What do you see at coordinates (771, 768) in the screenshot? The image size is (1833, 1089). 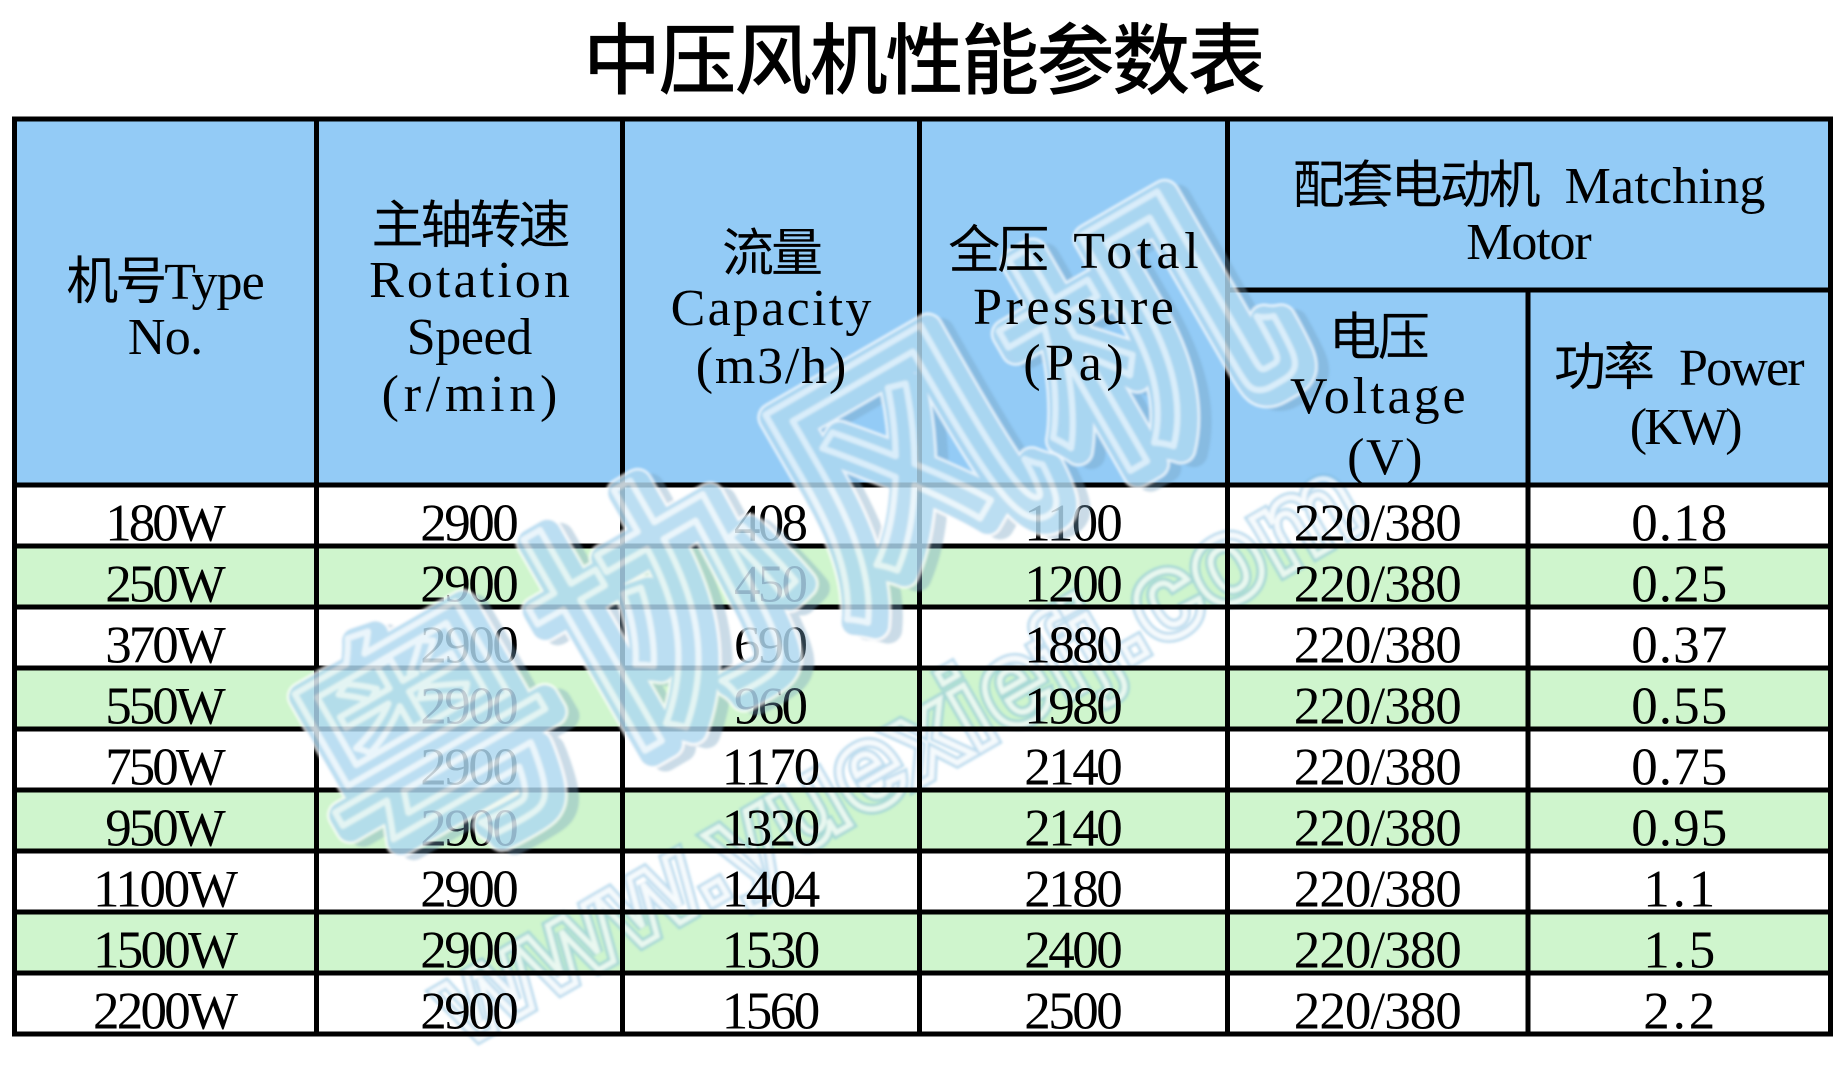 I see `svg-text: 1170` at bounding box center [771, 768].